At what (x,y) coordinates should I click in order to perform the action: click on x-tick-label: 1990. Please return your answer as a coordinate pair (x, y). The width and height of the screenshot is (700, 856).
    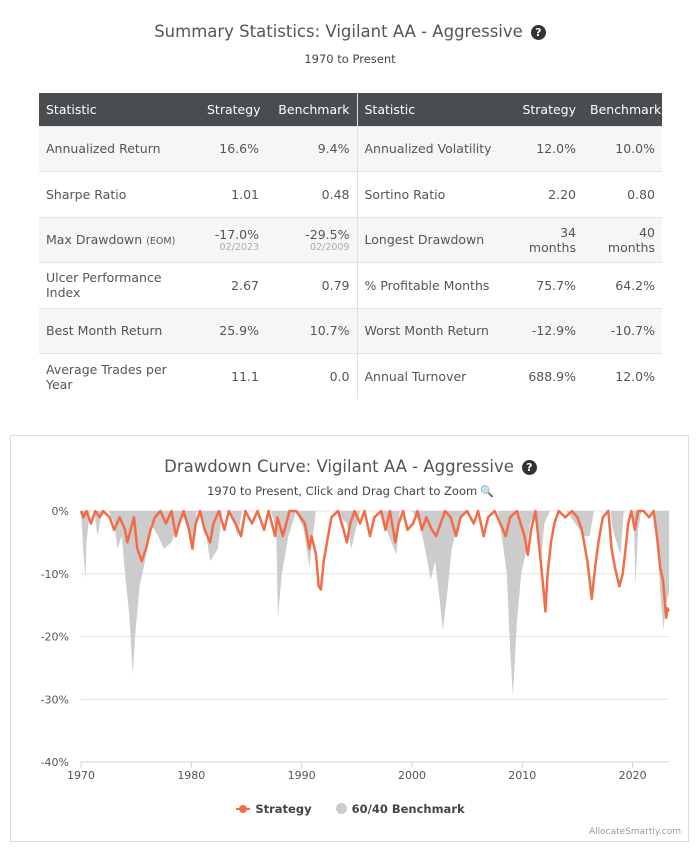
    Looking at the image, I should click on (302, 775).